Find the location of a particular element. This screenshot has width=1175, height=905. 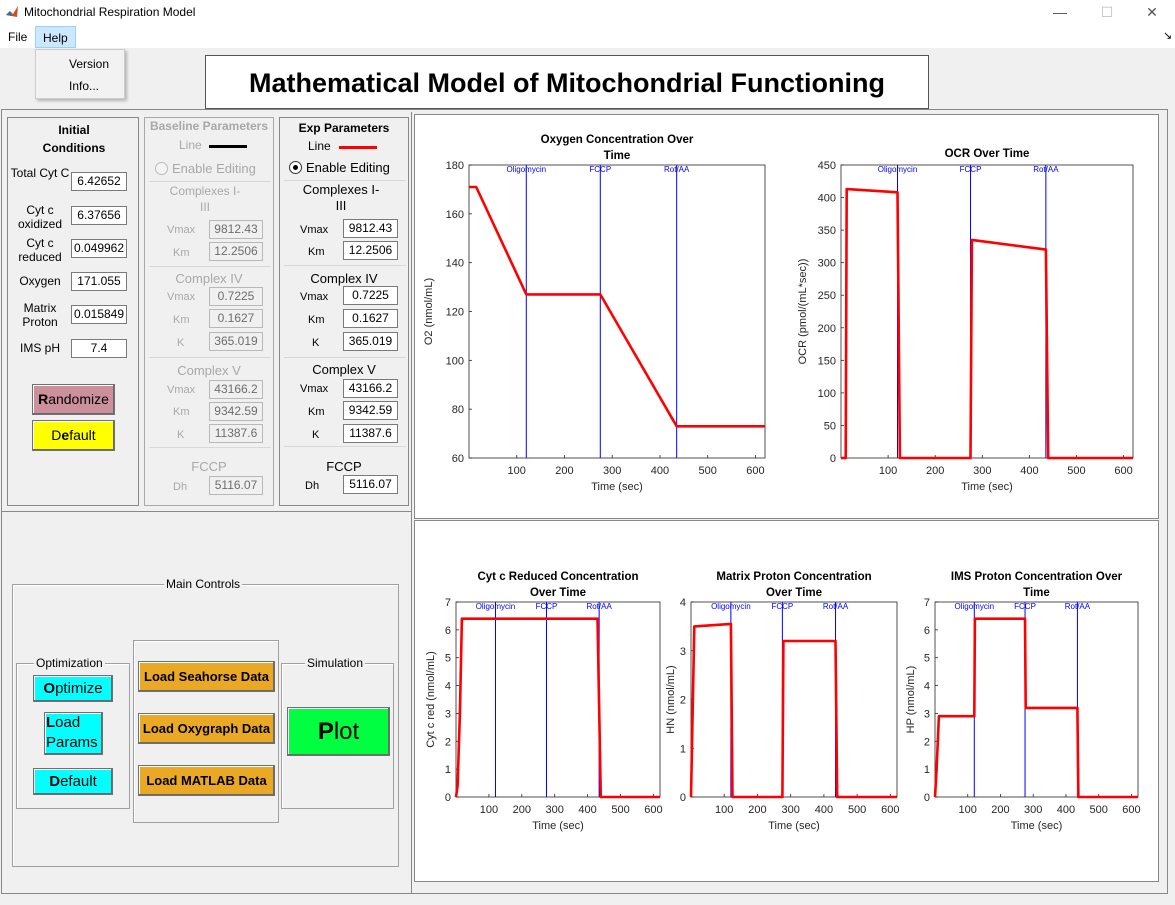

load-params-button: Load Params is located at coordinates (73, 733).